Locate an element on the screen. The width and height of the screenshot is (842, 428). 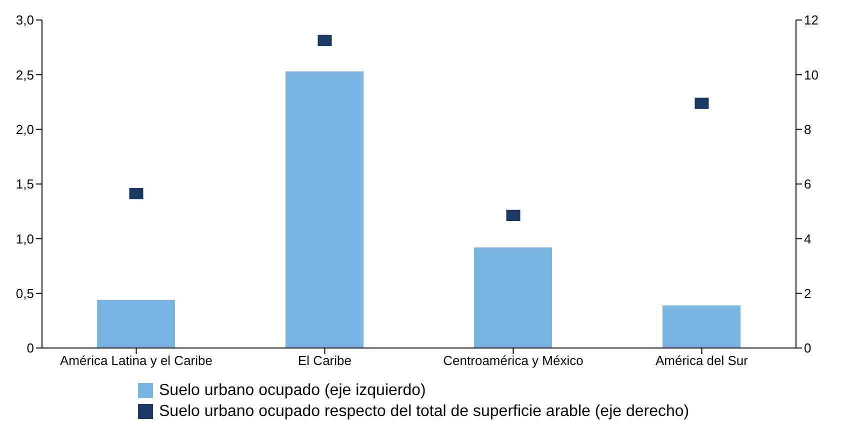
x-tick-label: Centroamérica y México is located at coordinates (513, 360).